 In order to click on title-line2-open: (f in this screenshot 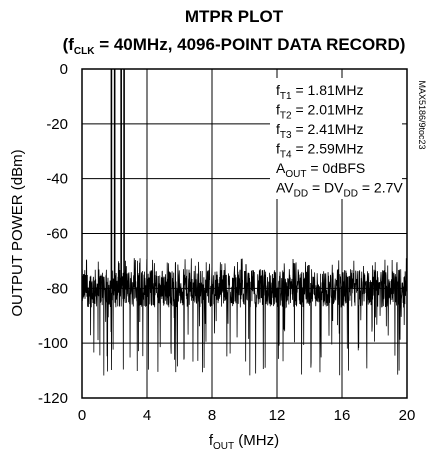, I will do `click(69, 44)`.